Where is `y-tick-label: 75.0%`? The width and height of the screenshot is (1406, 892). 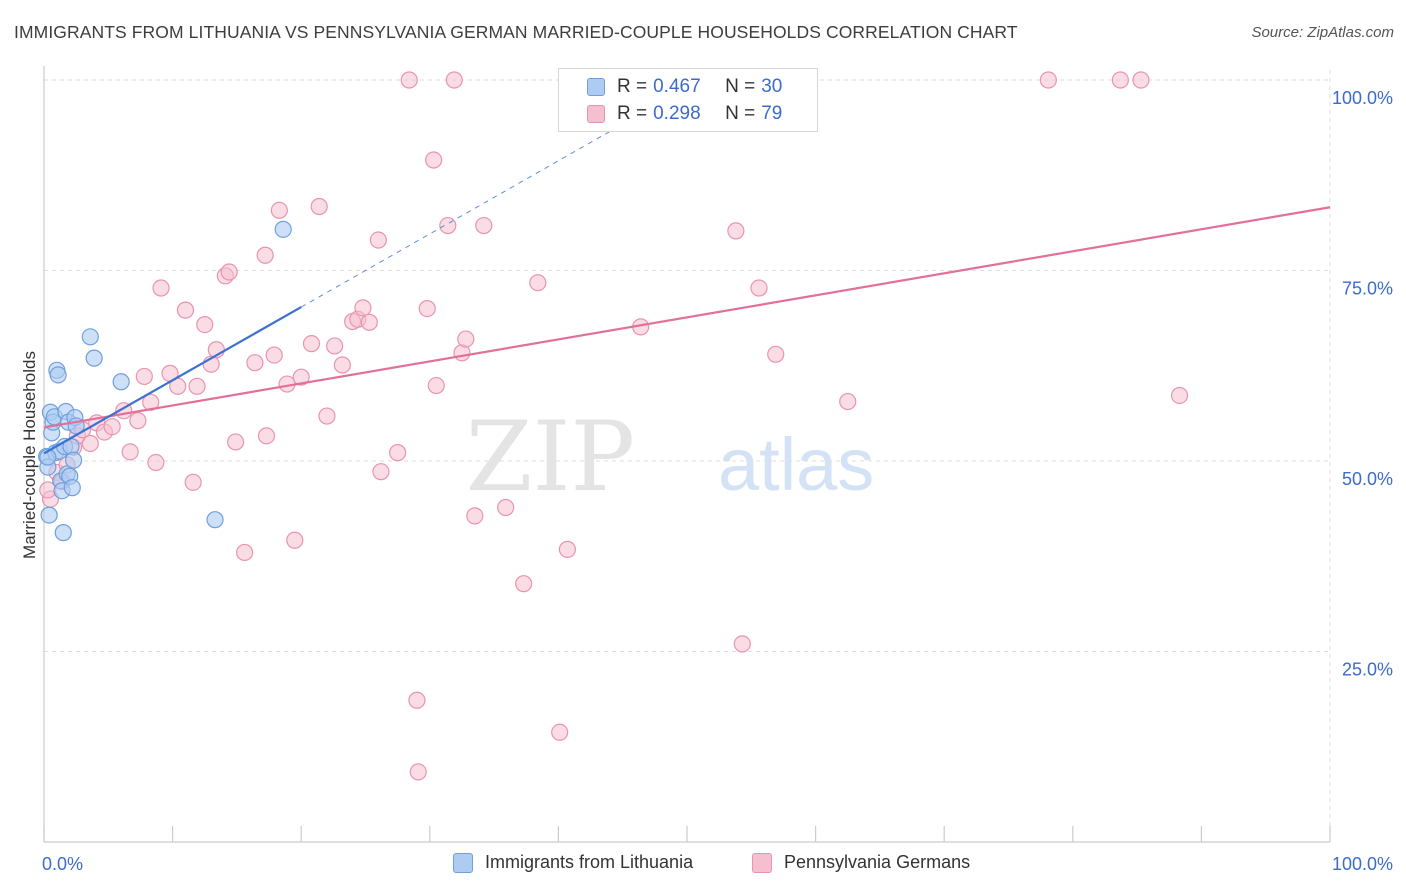
y-tick-label: 75.0% is located at coordinates (1367, 289).